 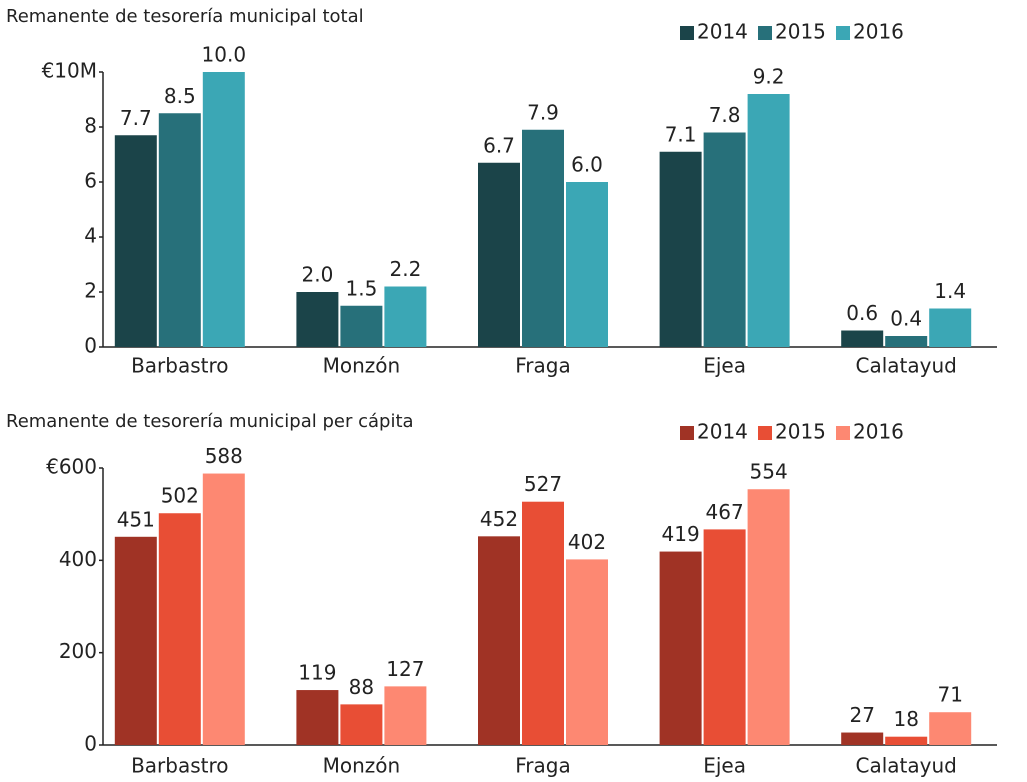 I want to click on data-label: 452, so click(x=499, y=519).